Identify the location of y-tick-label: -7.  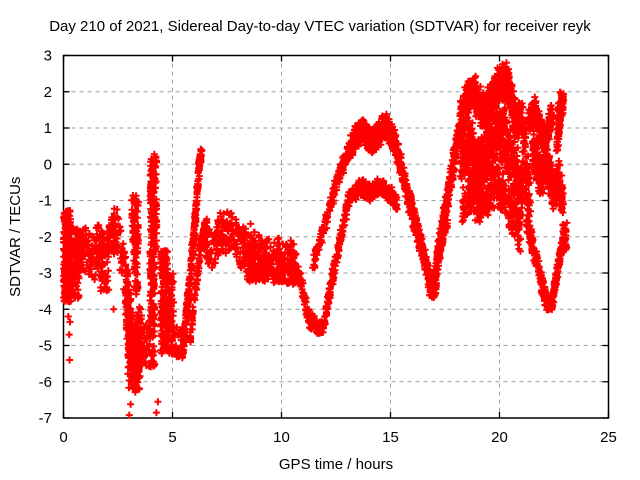
(45, 418).